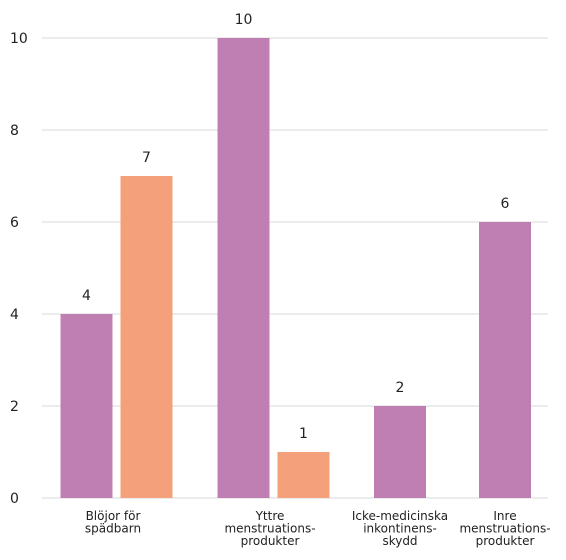 The height and width of the screenshot is (560, 566). Describe the element at coordinates (269, 528) in the screenshot. I see `x-tick-label: Yttre menstruations-produkter` at that location.